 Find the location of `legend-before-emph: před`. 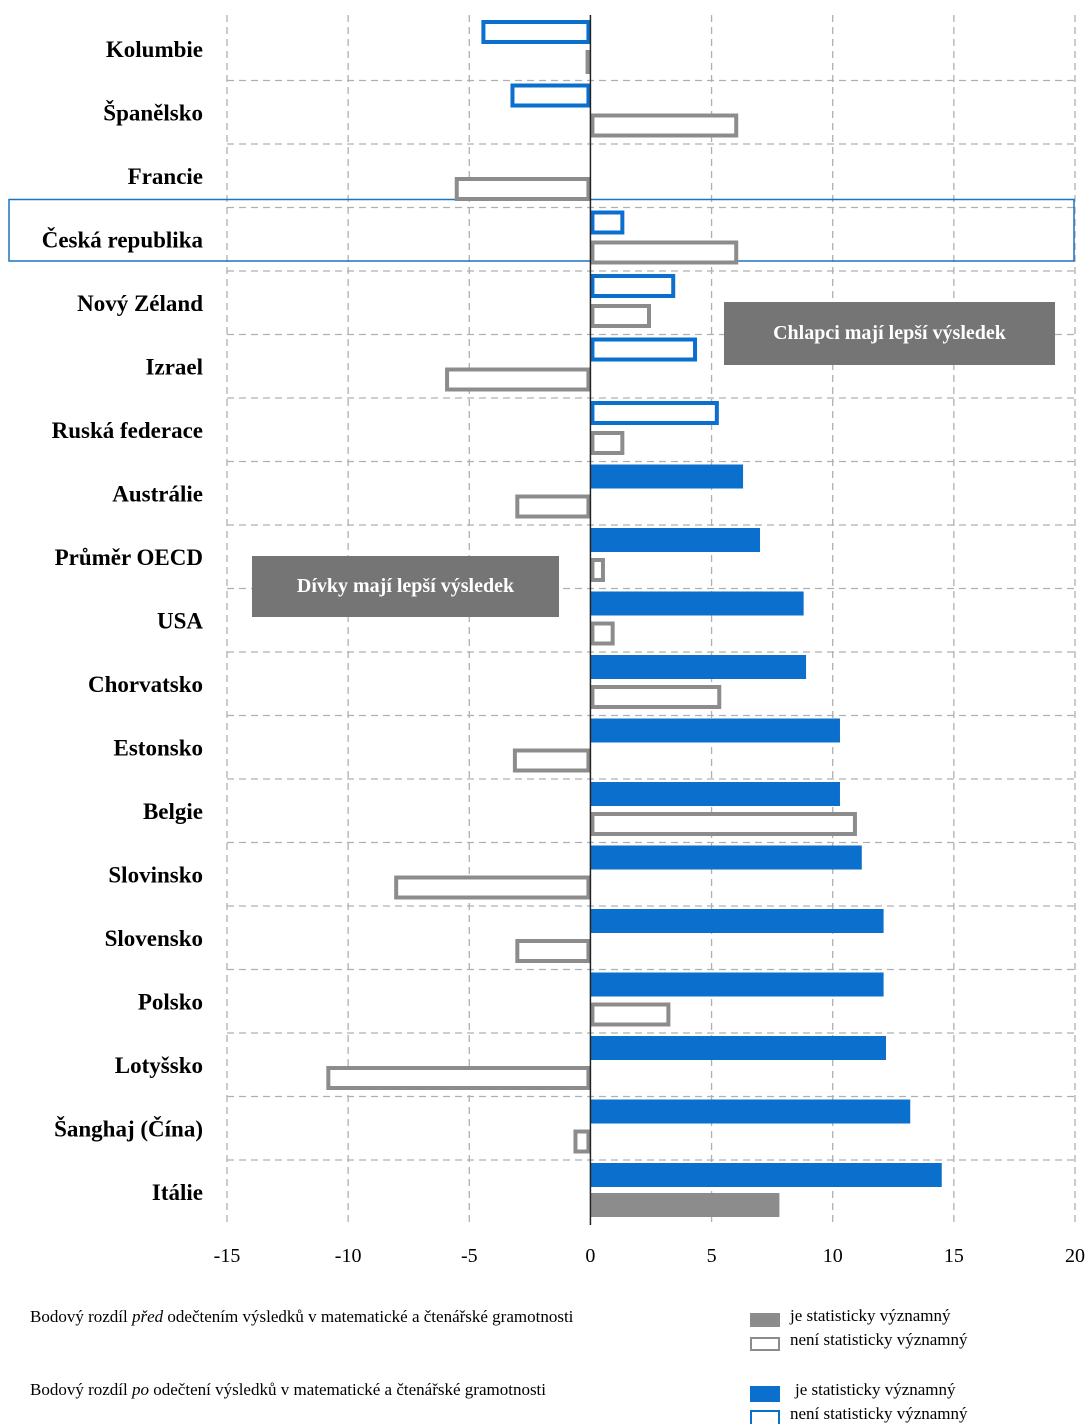

legend-before-emph: před is located at coordinates (148, 1316).